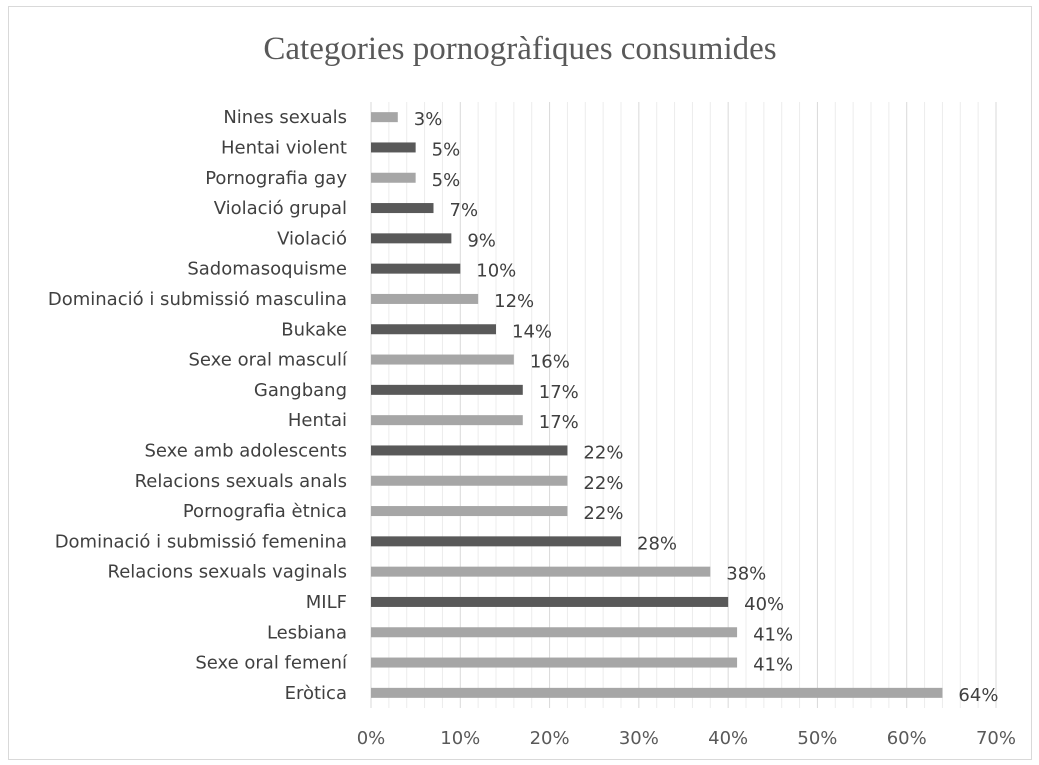 The width and height of the screenshot is (1039, 765). Describe the element at coordinates (550, 362) in the screenshot. I see `data-label: 16%` at that location.